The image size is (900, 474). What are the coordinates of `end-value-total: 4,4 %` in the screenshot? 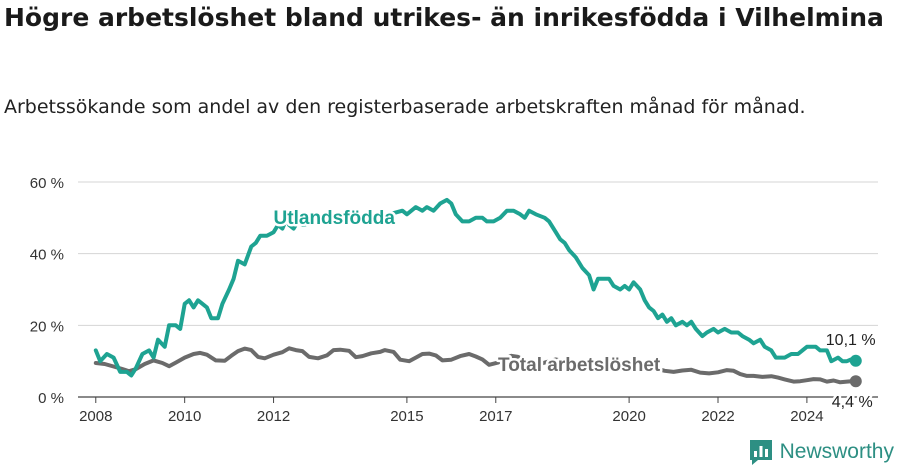 It's located at (852, 402).